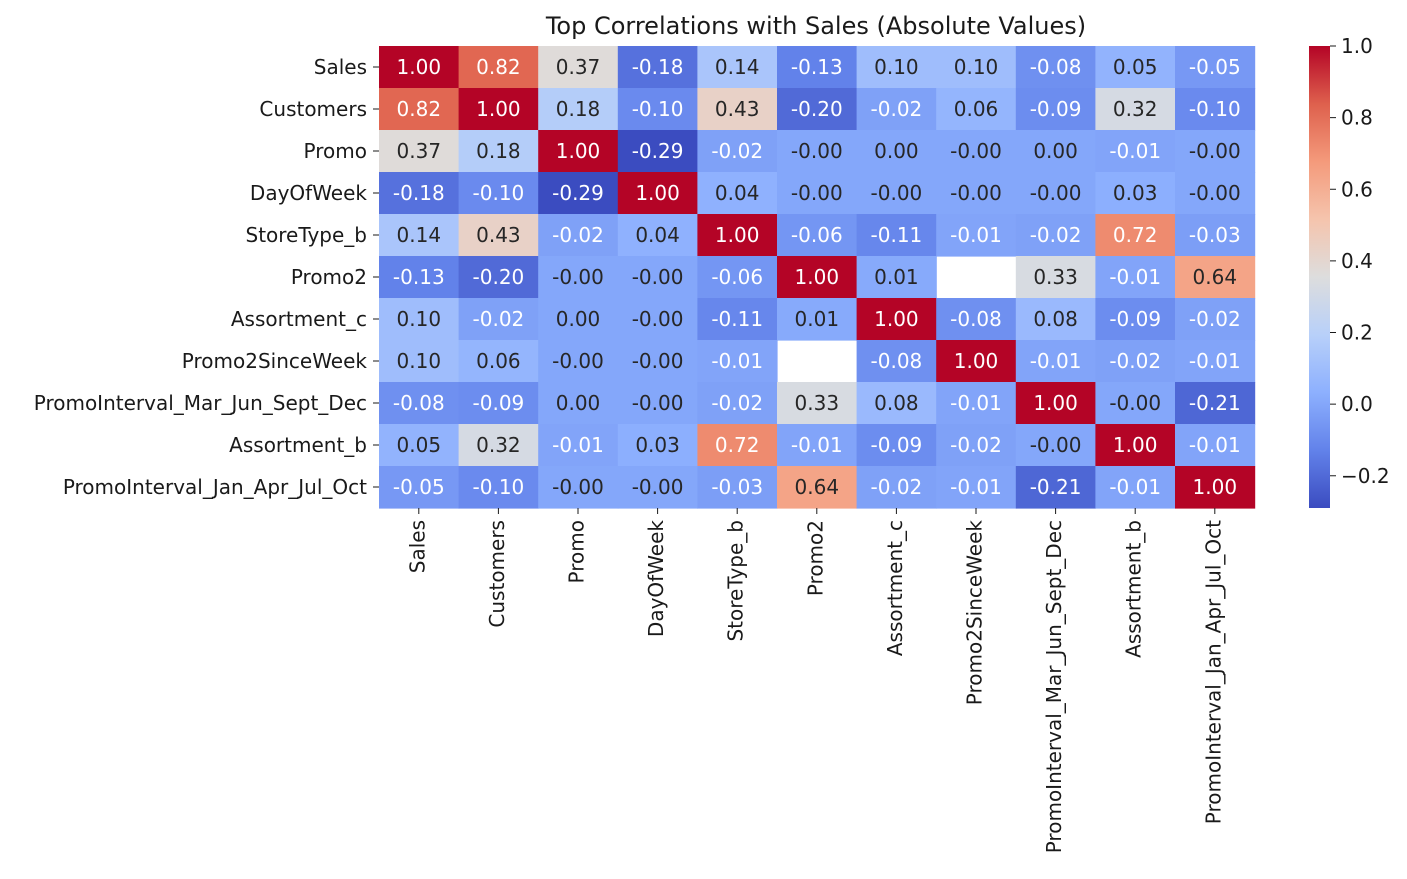  I want to click on heatmap-cell-label: 0.37, so click(419, 151).